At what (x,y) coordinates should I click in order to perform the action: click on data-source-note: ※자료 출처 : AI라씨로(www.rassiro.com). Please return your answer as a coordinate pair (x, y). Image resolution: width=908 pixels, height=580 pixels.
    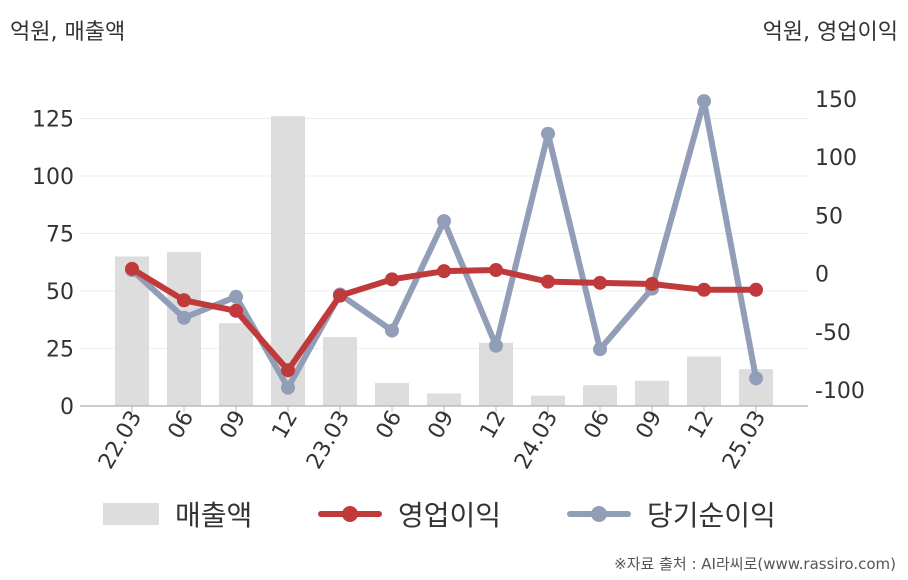
    Looking at the image, I should click on (755, 564).